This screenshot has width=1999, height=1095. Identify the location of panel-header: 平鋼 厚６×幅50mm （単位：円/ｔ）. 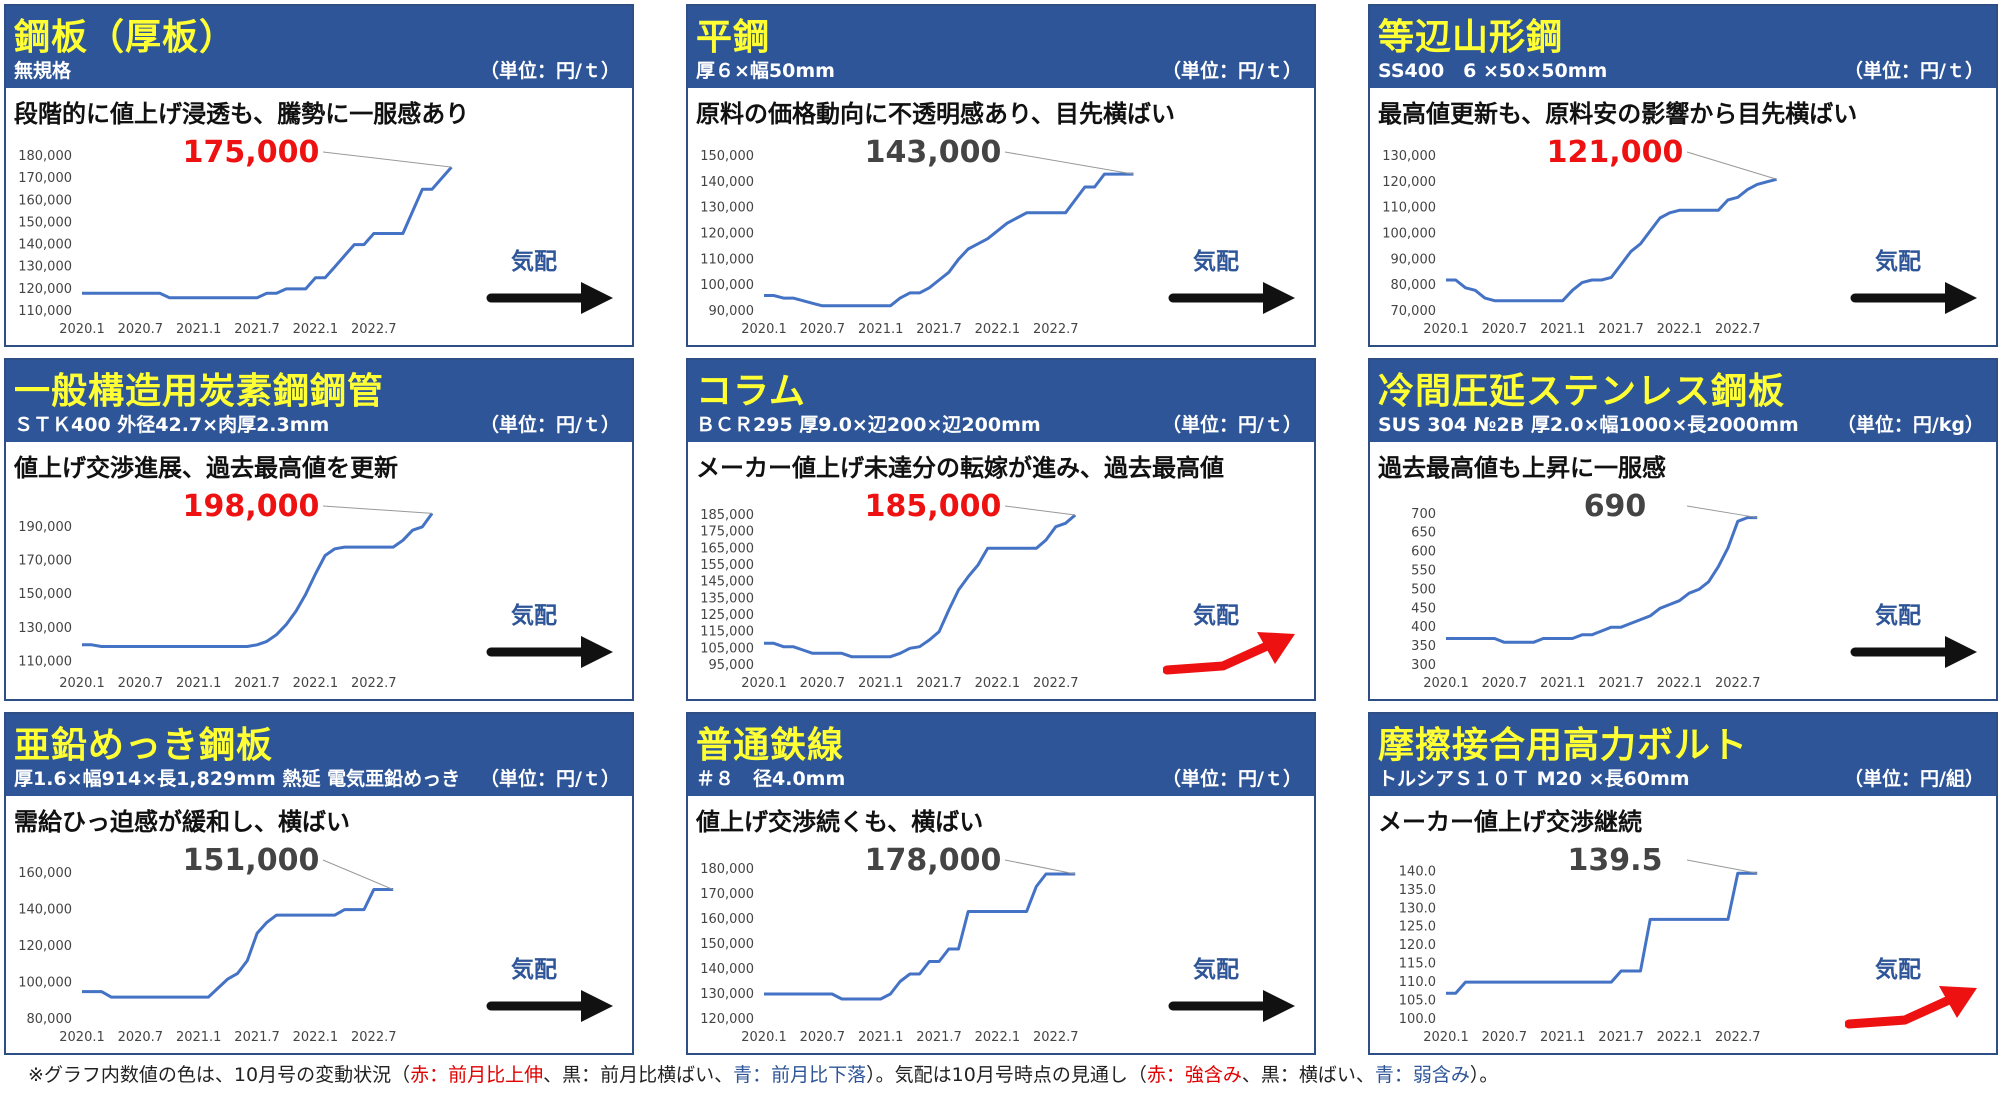
(1001, 47).